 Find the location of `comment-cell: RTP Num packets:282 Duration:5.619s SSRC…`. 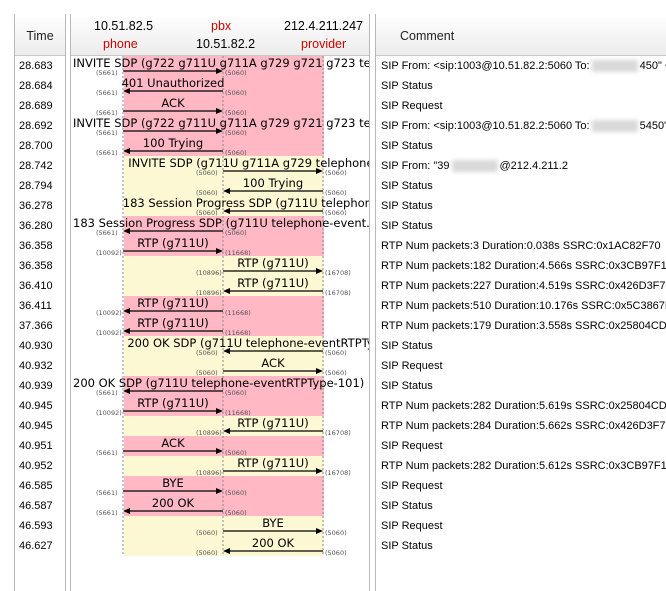

comment-cell: RTP Num packets:282 Duration:5.619s SSRC… is located at coordinates (523, 406).